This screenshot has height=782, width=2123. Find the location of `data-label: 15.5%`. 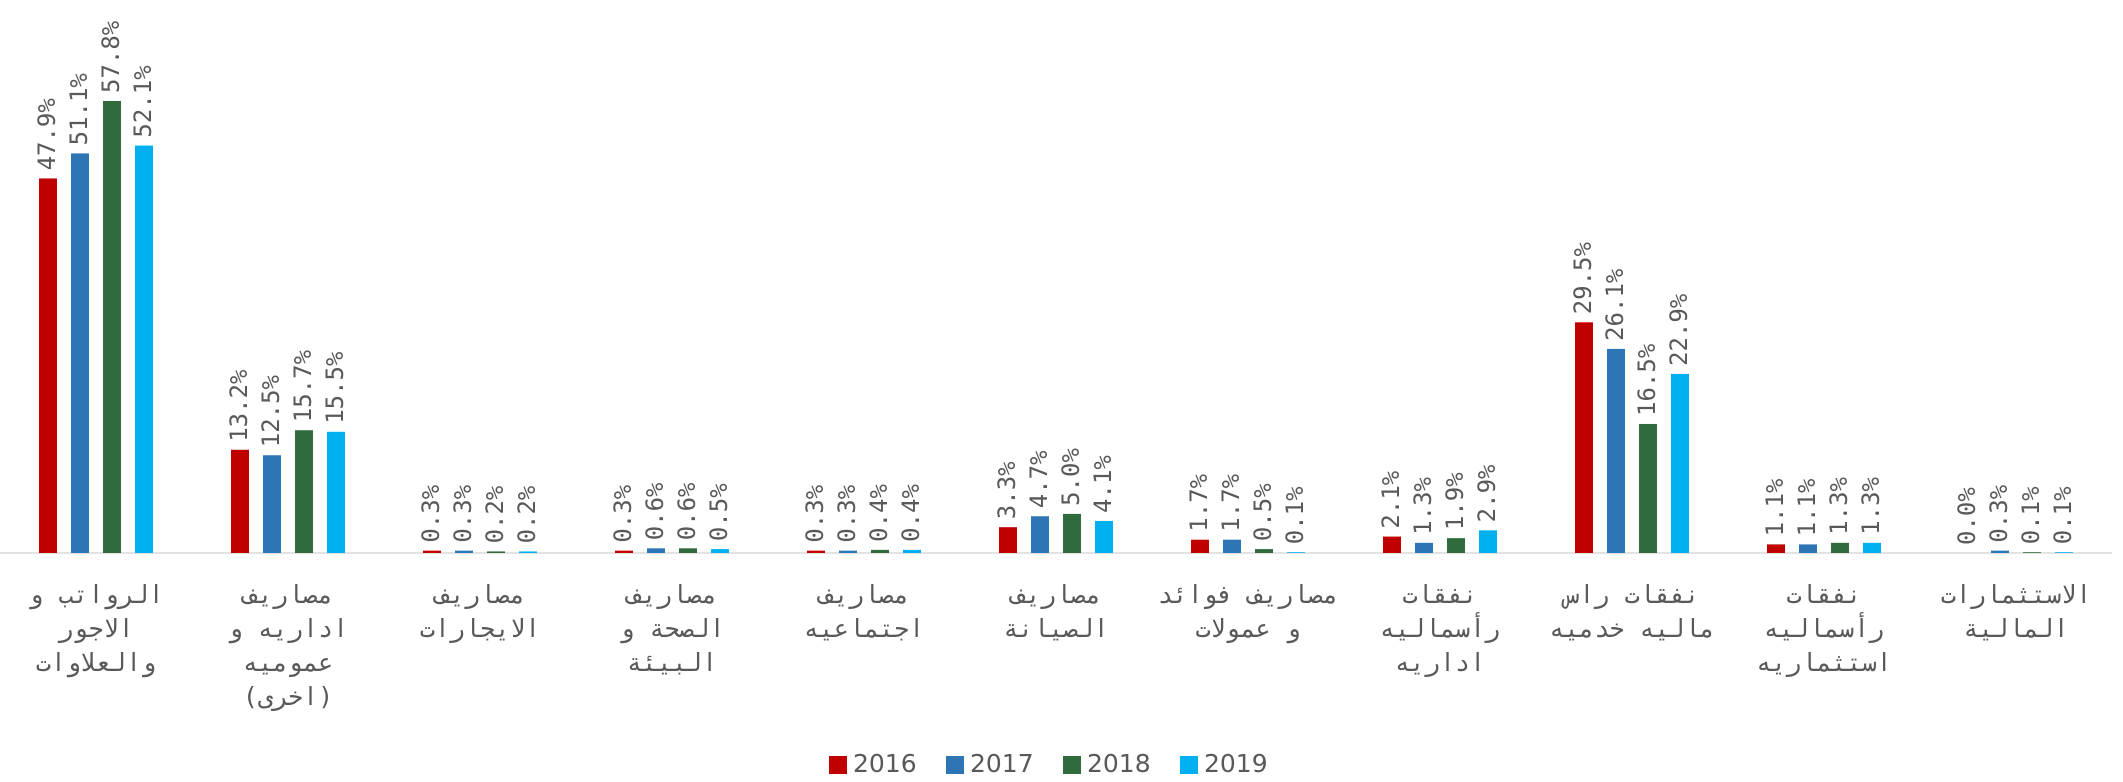

data-label: 15.5% is located at coordinates (335, 387).